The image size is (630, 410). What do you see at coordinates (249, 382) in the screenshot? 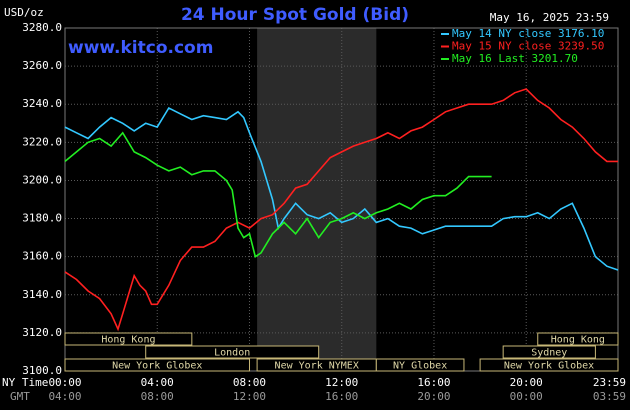
I see `x-tick-label: 08:00` at bounding box center [249, 382].